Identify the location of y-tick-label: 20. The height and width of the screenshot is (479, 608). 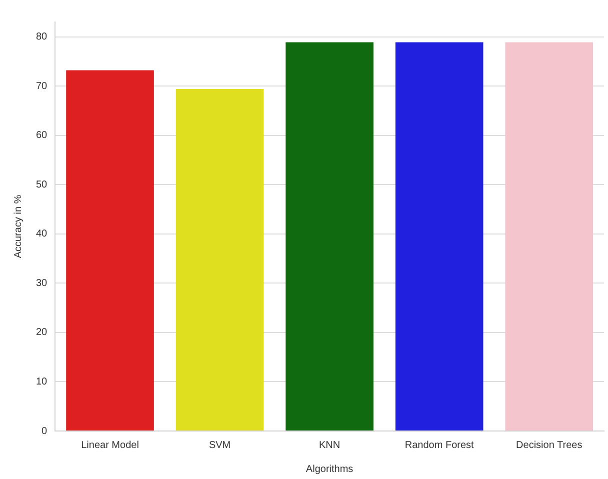
(42, 332).